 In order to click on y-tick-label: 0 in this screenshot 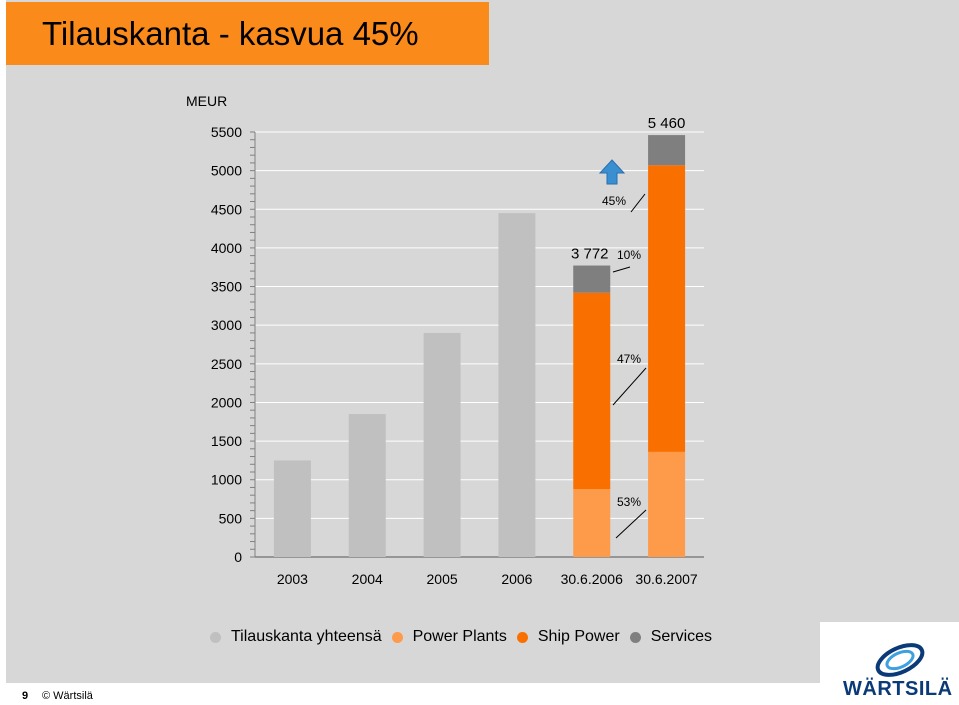, I will do `click(238, 557)`.